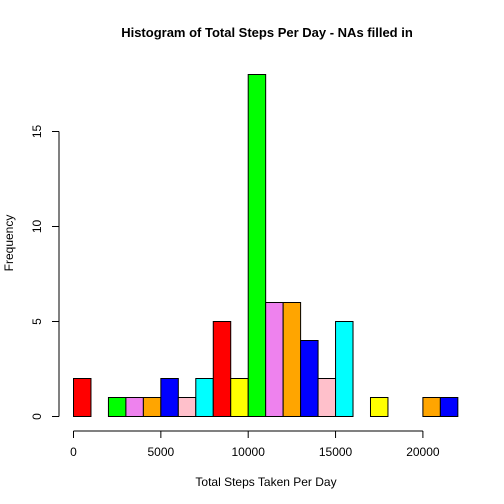 The height and width of the screenshot is (504, 504). I want to click on x-axis: 0 5000 10000 15000 20000, so click(255, 444).